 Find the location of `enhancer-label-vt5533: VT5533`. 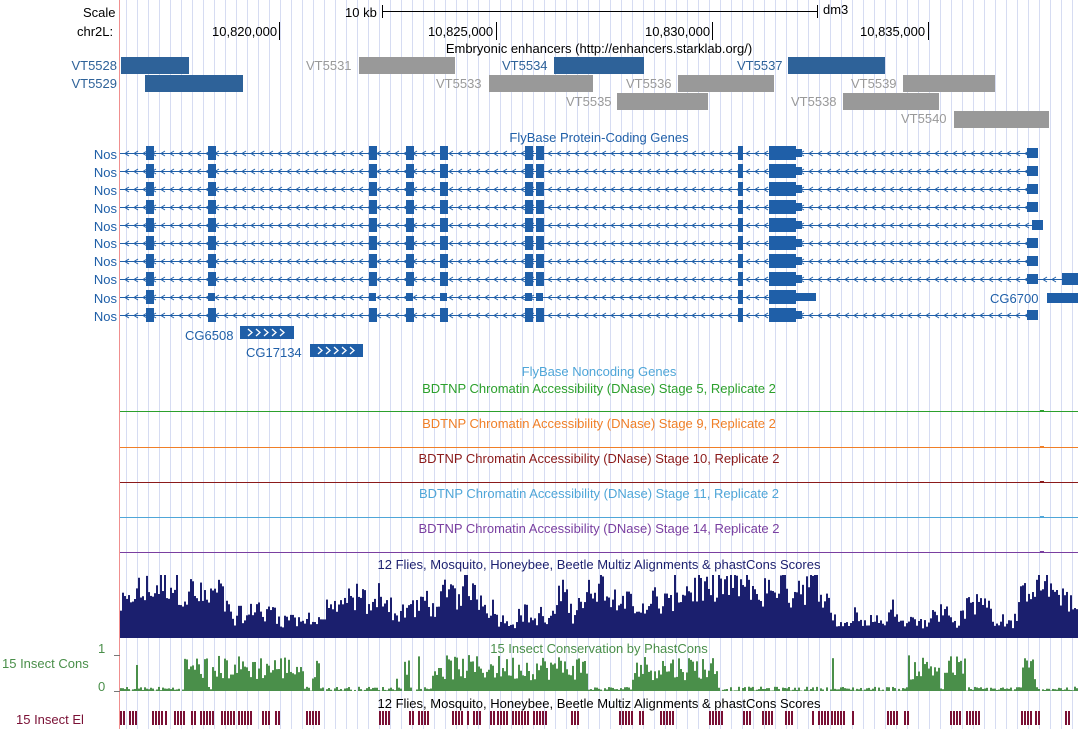

enhancer-label-vt5533: VT5533 is located at coordinates (459, 83).